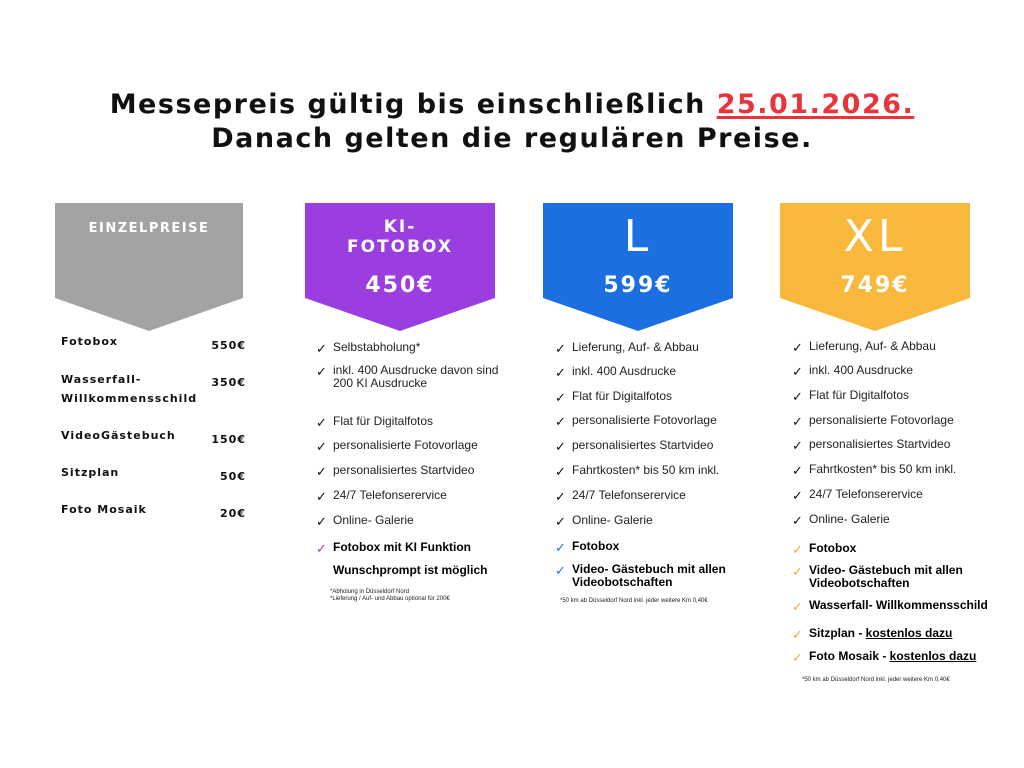  Describe the element at coordinates (413, 104) in the screenshot. I see `headline-text: Messepreis gültig bis einschließlich` at that location.